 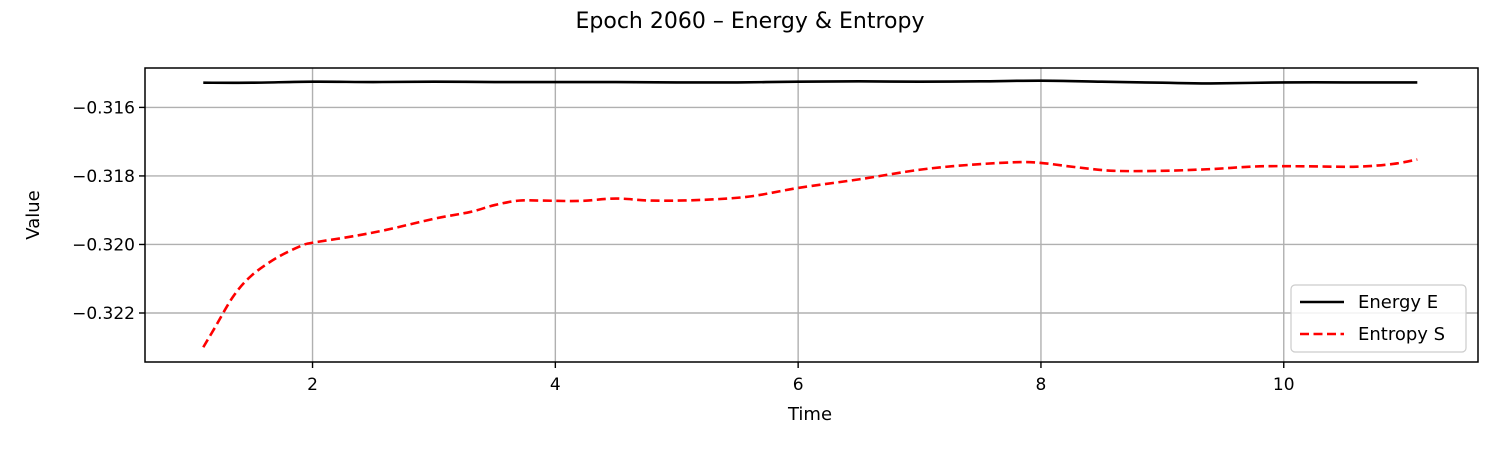 What do you see at coordinates (1401, 334) in the screenshot?
I see `legend-label-entropy: Entropy S` at bounding box center [1401, 334].